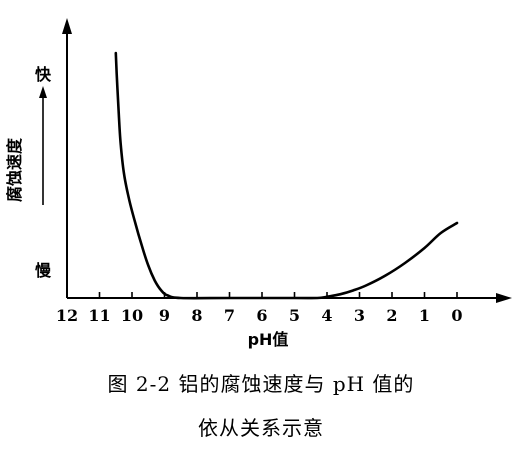  I want to click on y-axis-arrowhead, so click(67, 26).